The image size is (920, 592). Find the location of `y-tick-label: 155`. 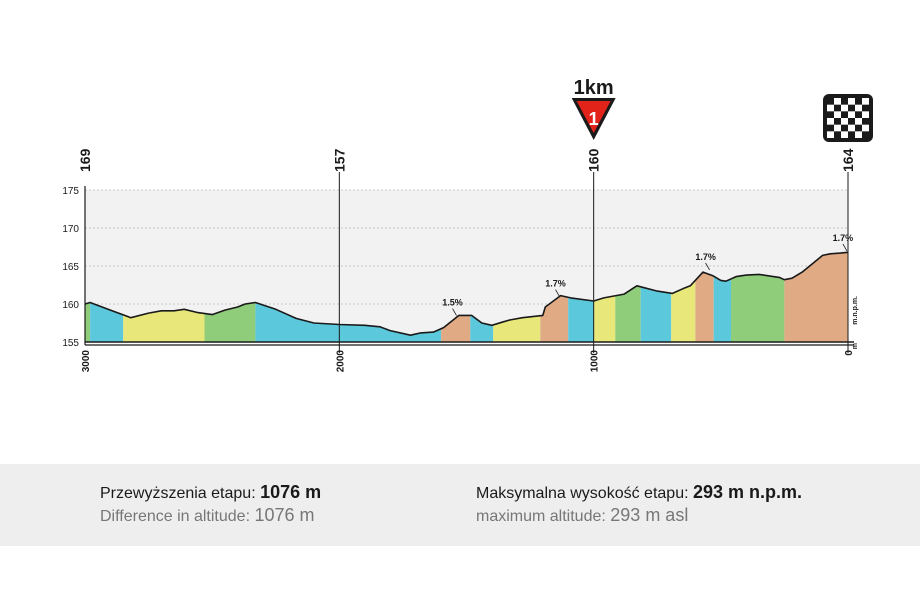

y-tick-label: 155 is located at coordinates (70, 343).